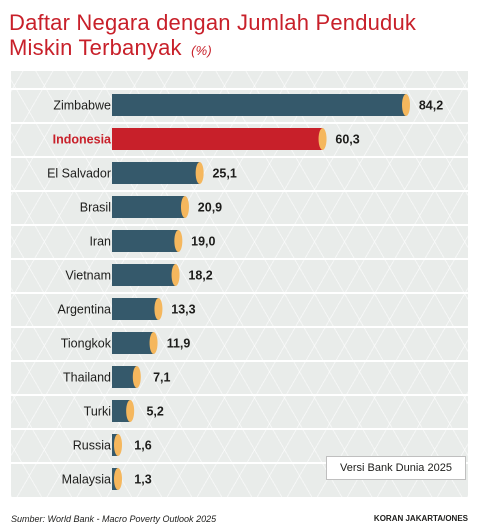 The image size is (478, 532). Describe the element at coordinates (144, 275) in the screenshot. I see `bar-vietnam` at that location.